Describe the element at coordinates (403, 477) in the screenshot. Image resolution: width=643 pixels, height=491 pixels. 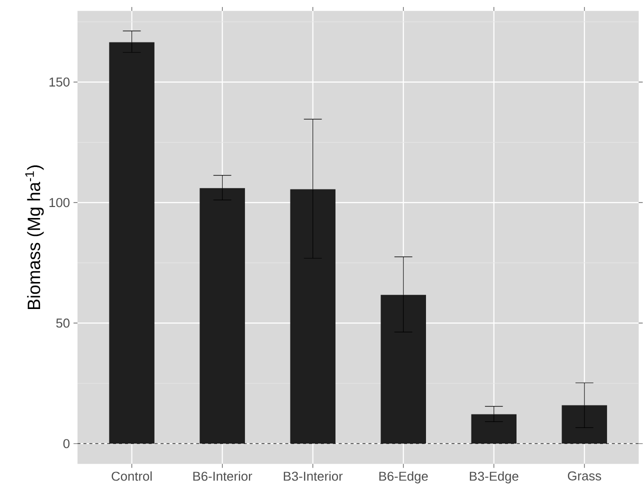
I see `x-tick-label: B6-Edge` at that location.